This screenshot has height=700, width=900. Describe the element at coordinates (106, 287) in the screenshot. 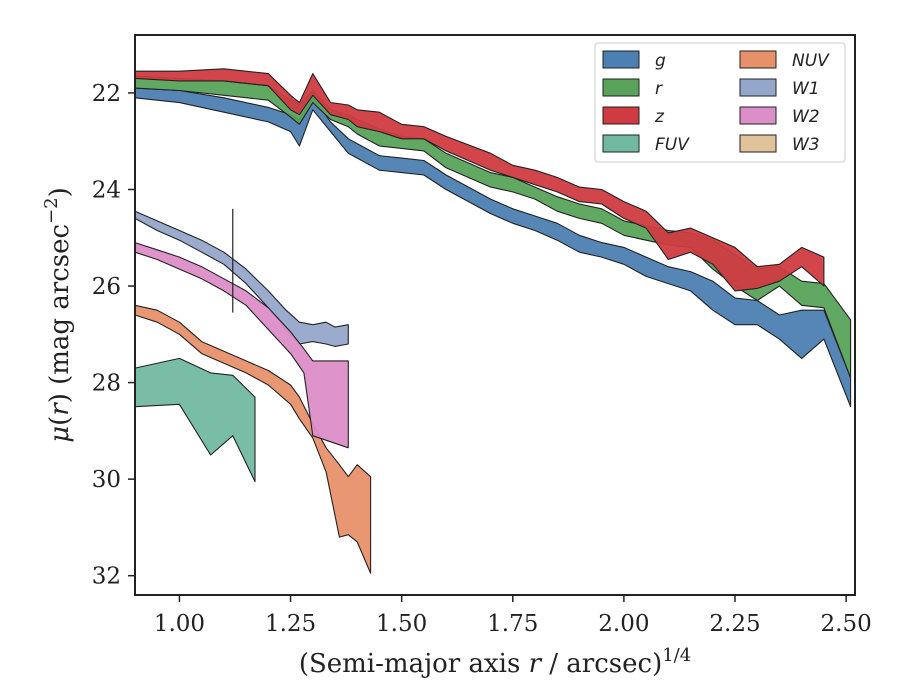

I see `y-tick-label: 26` at that location.